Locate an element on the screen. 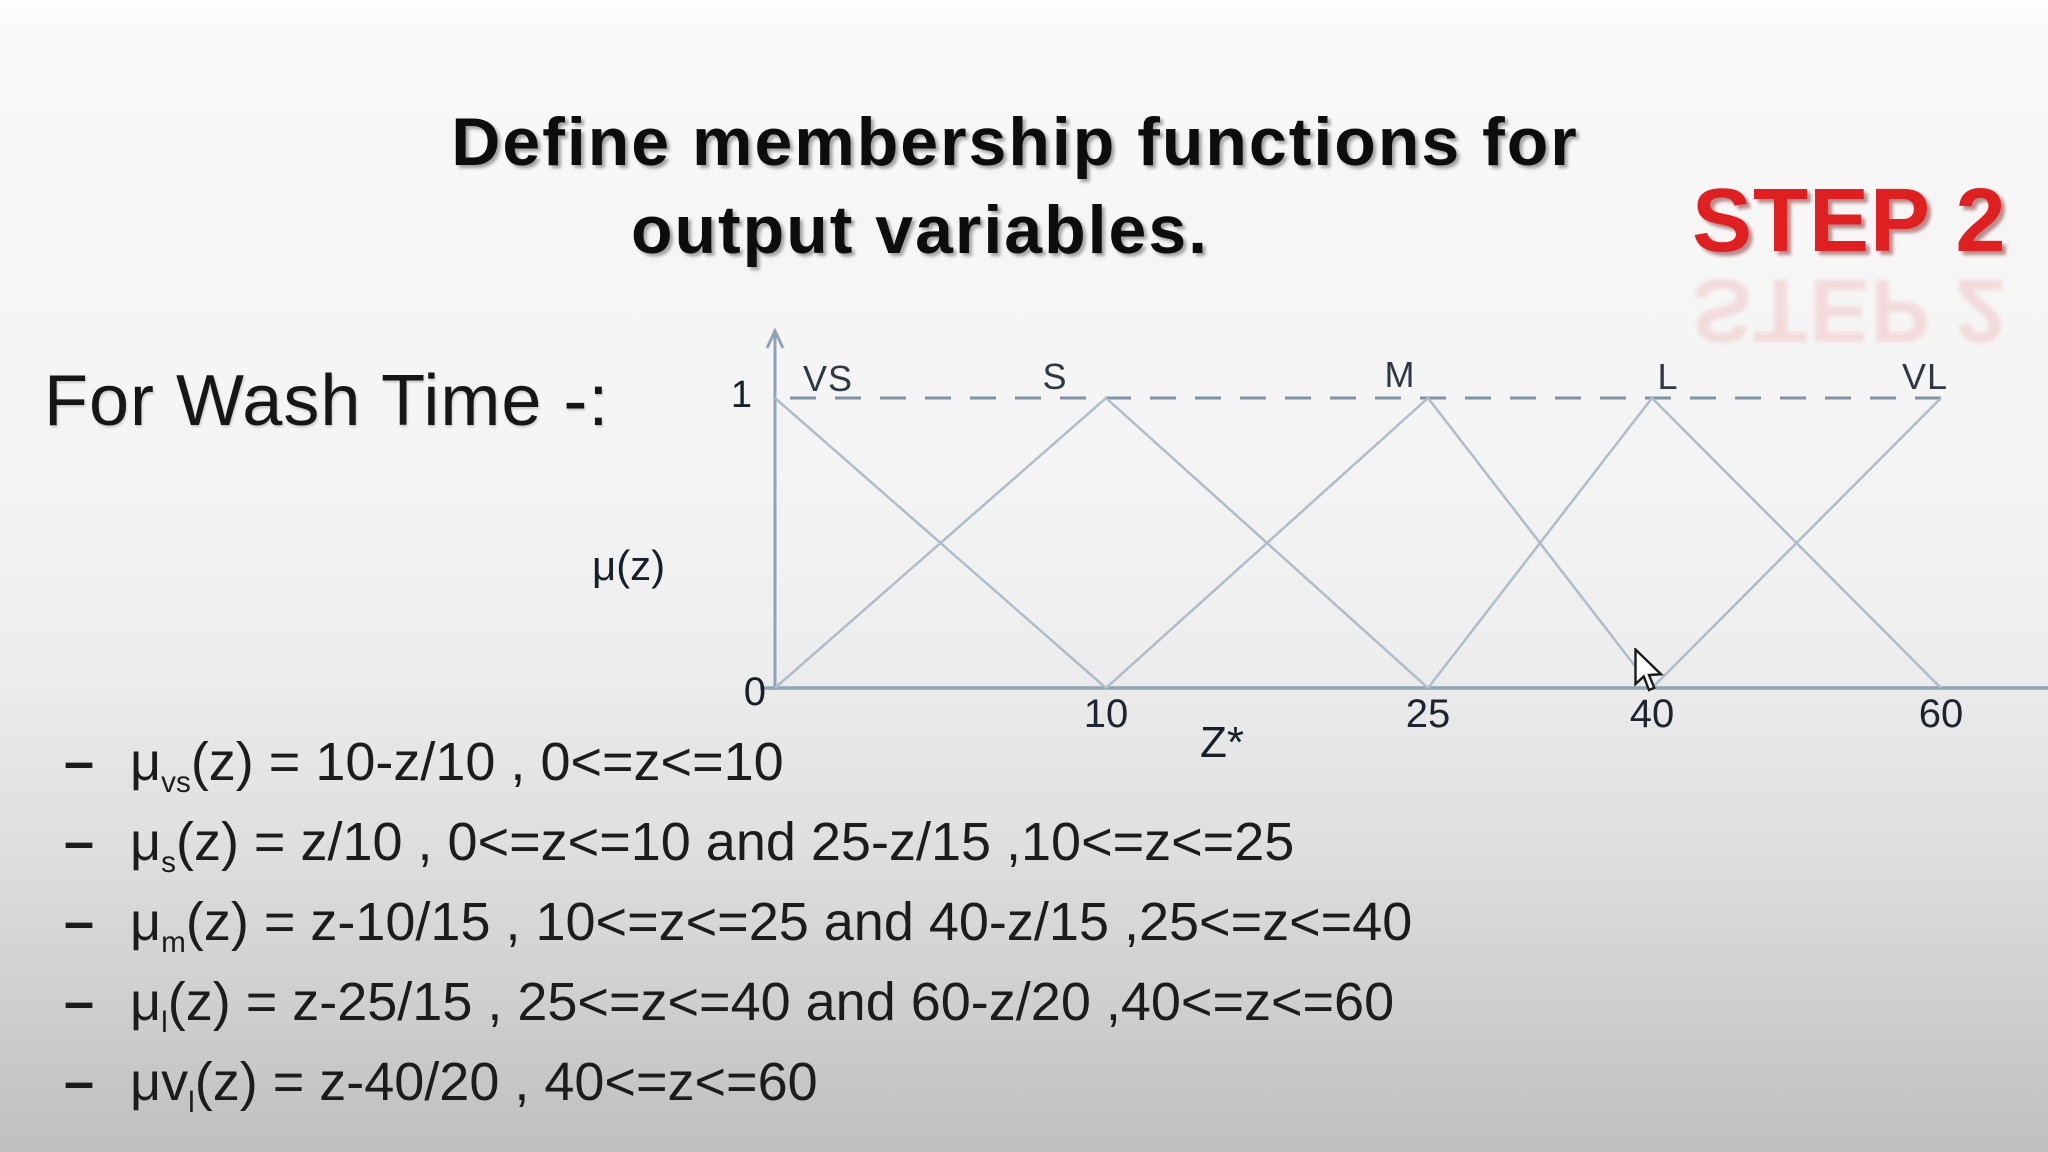  series-label-vl: VL is located at coordinates (1925, 376).